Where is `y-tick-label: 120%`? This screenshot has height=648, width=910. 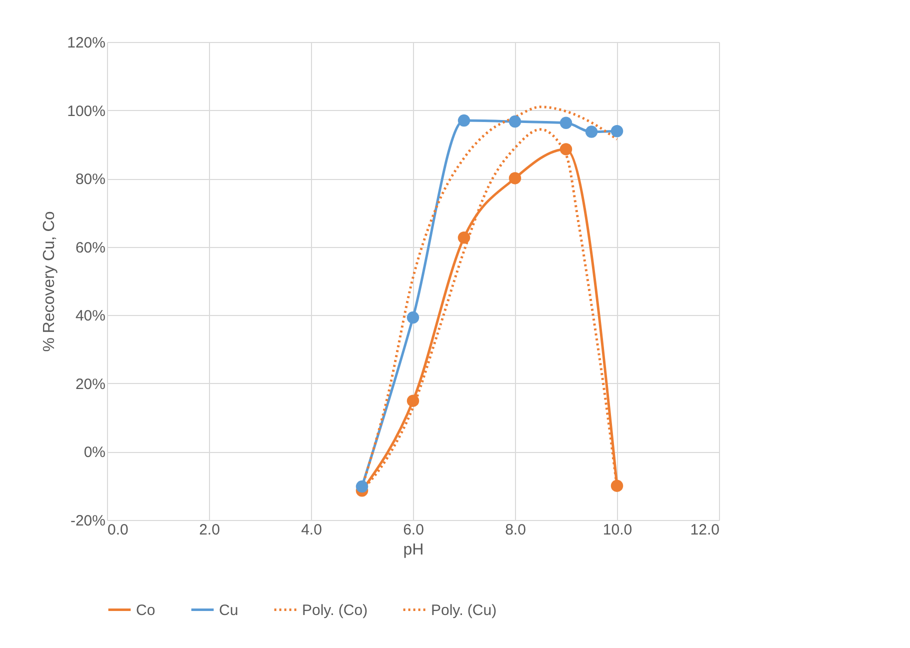
y-tick-label: 120% is located at coordinates (86, 43).